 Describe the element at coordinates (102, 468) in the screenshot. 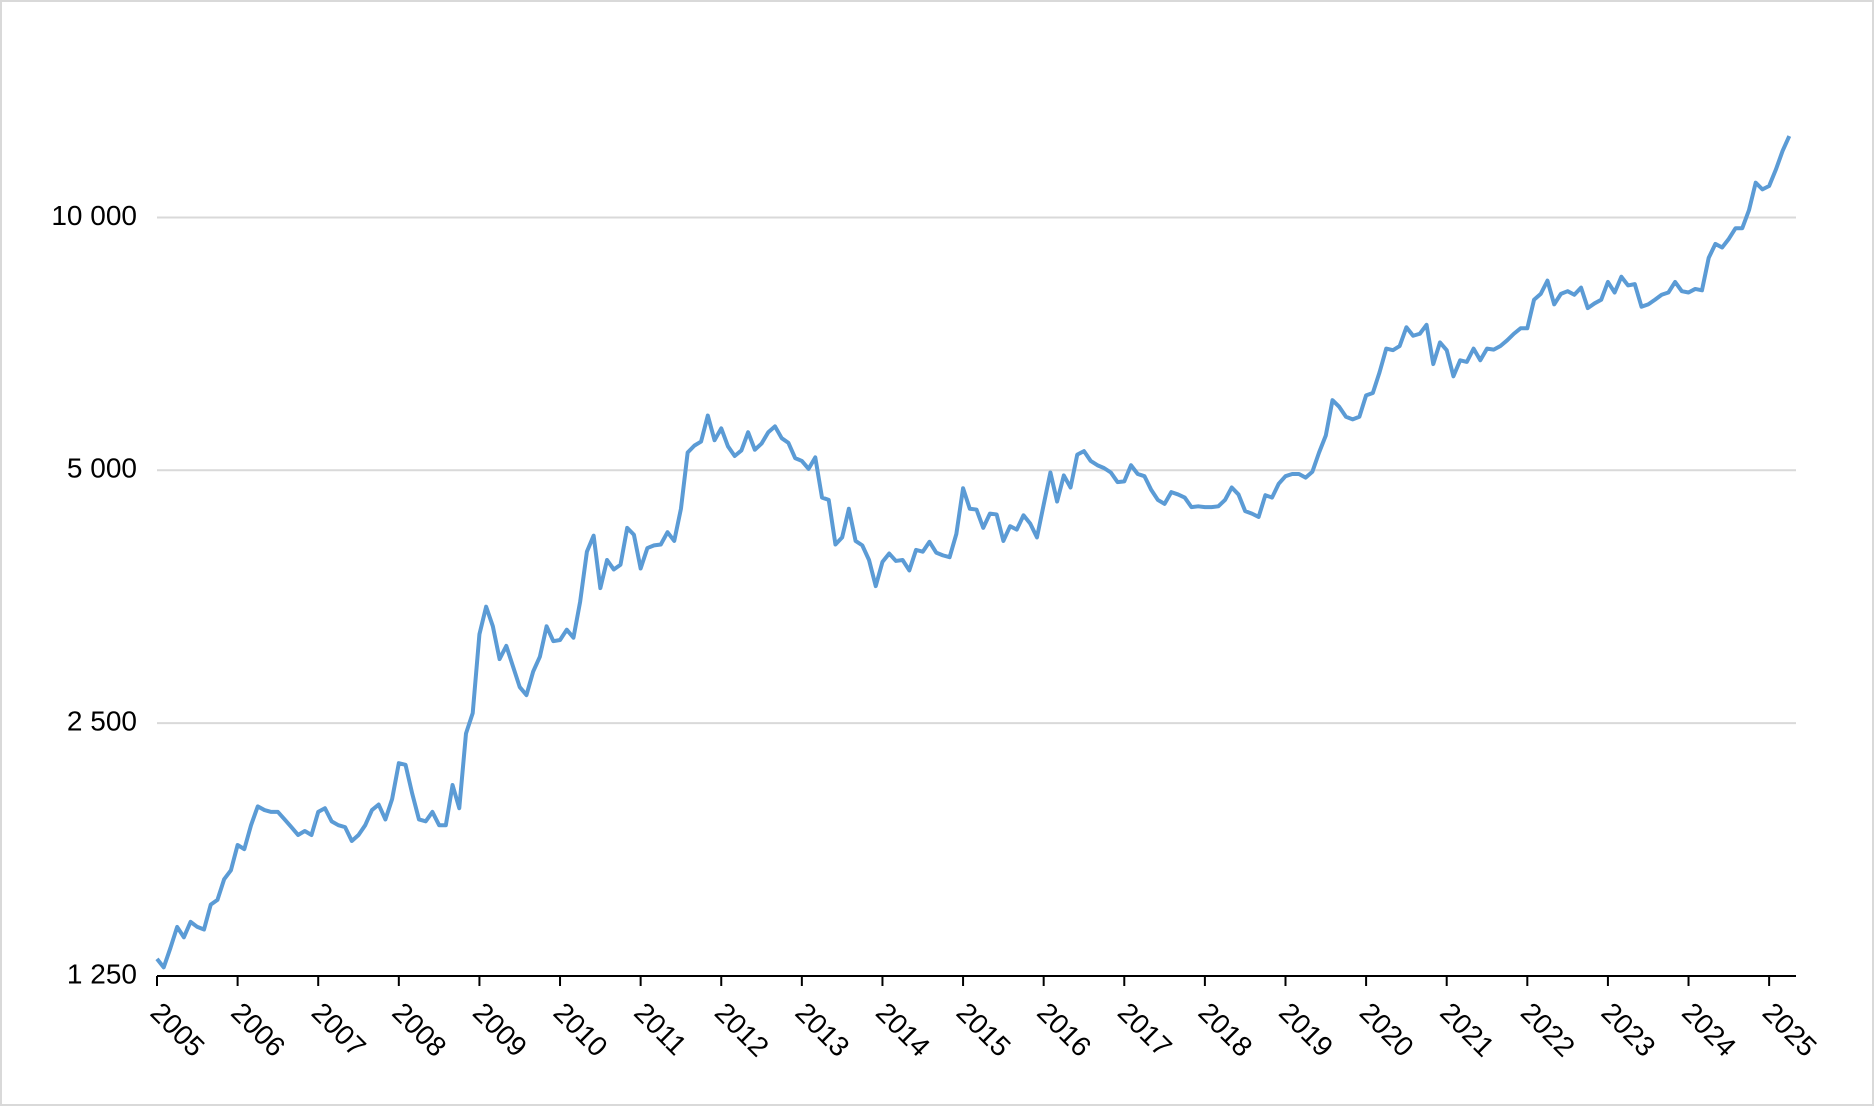

I see `y-tick-label: 5 000` at that location.